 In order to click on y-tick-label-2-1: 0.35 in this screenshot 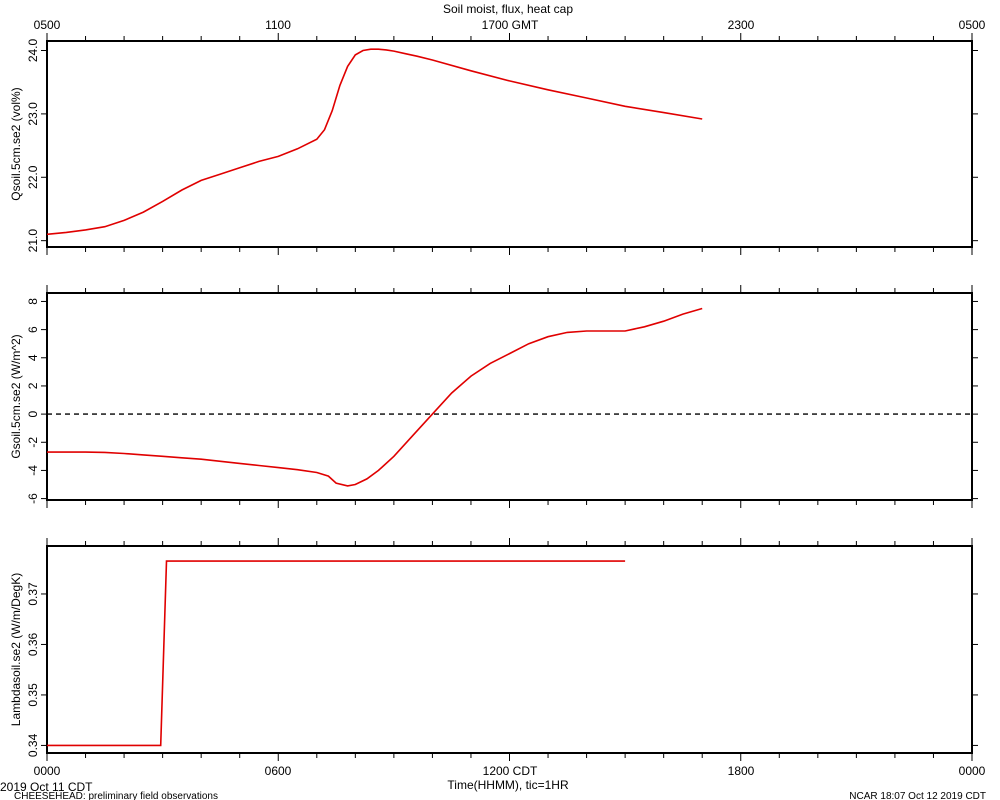, I will do `click(33, 695)`.